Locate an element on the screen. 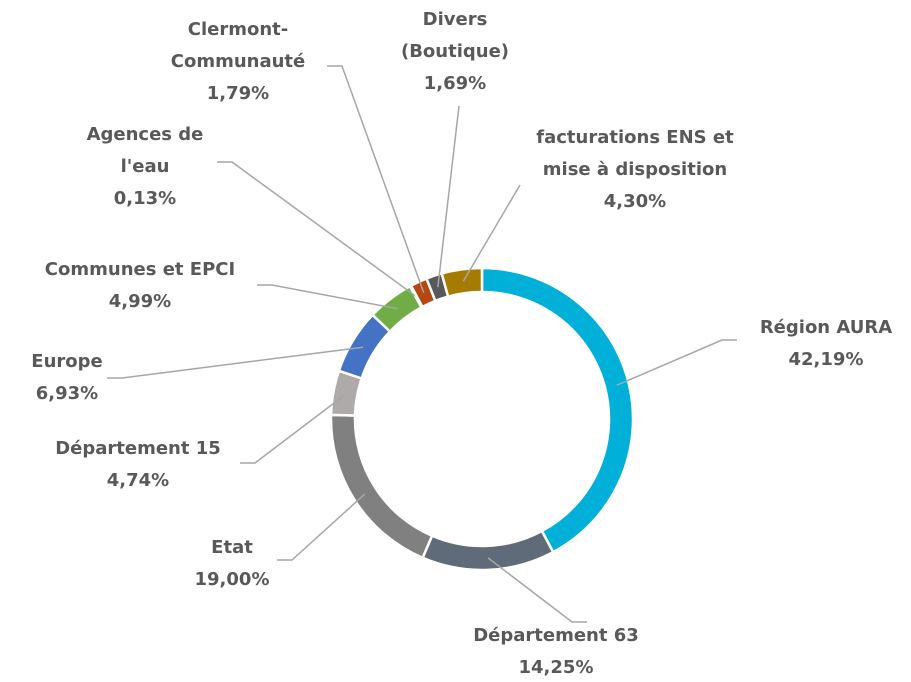 The image size is (911, 682). data-label: Agences de l'eau 0,13% is located at coordinates (145, 167).